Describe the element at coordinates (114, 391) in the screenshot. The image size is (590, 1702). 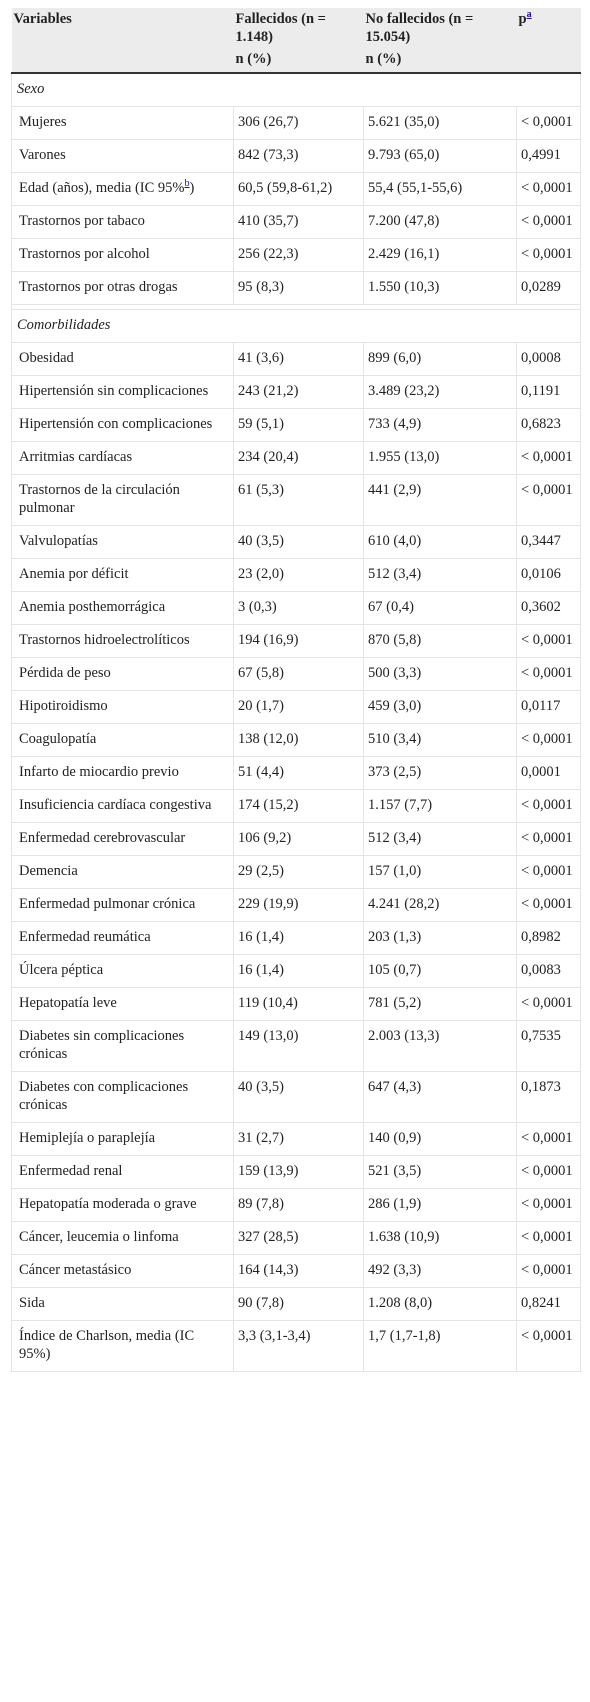
I see `variable-label: Hipertensión sin complicaciones` at that location.